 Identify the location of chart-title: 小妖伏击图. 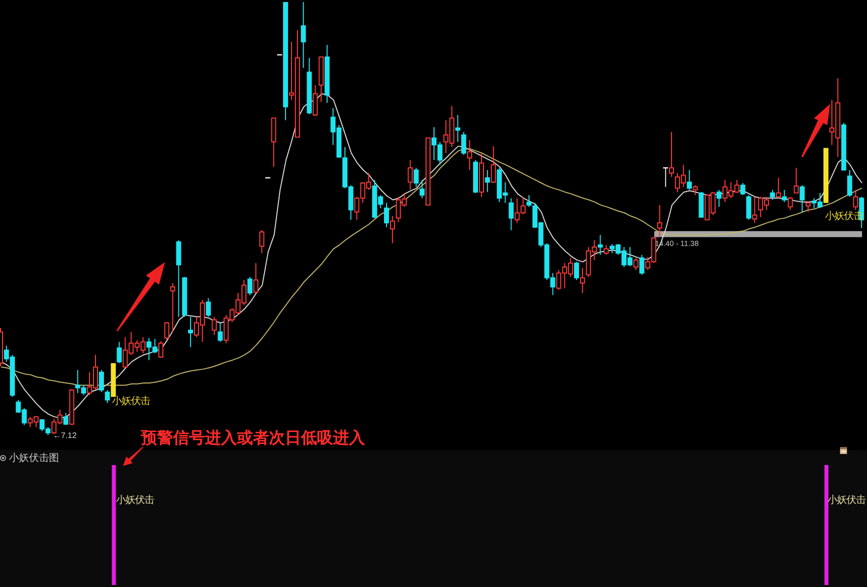
(34, 458).